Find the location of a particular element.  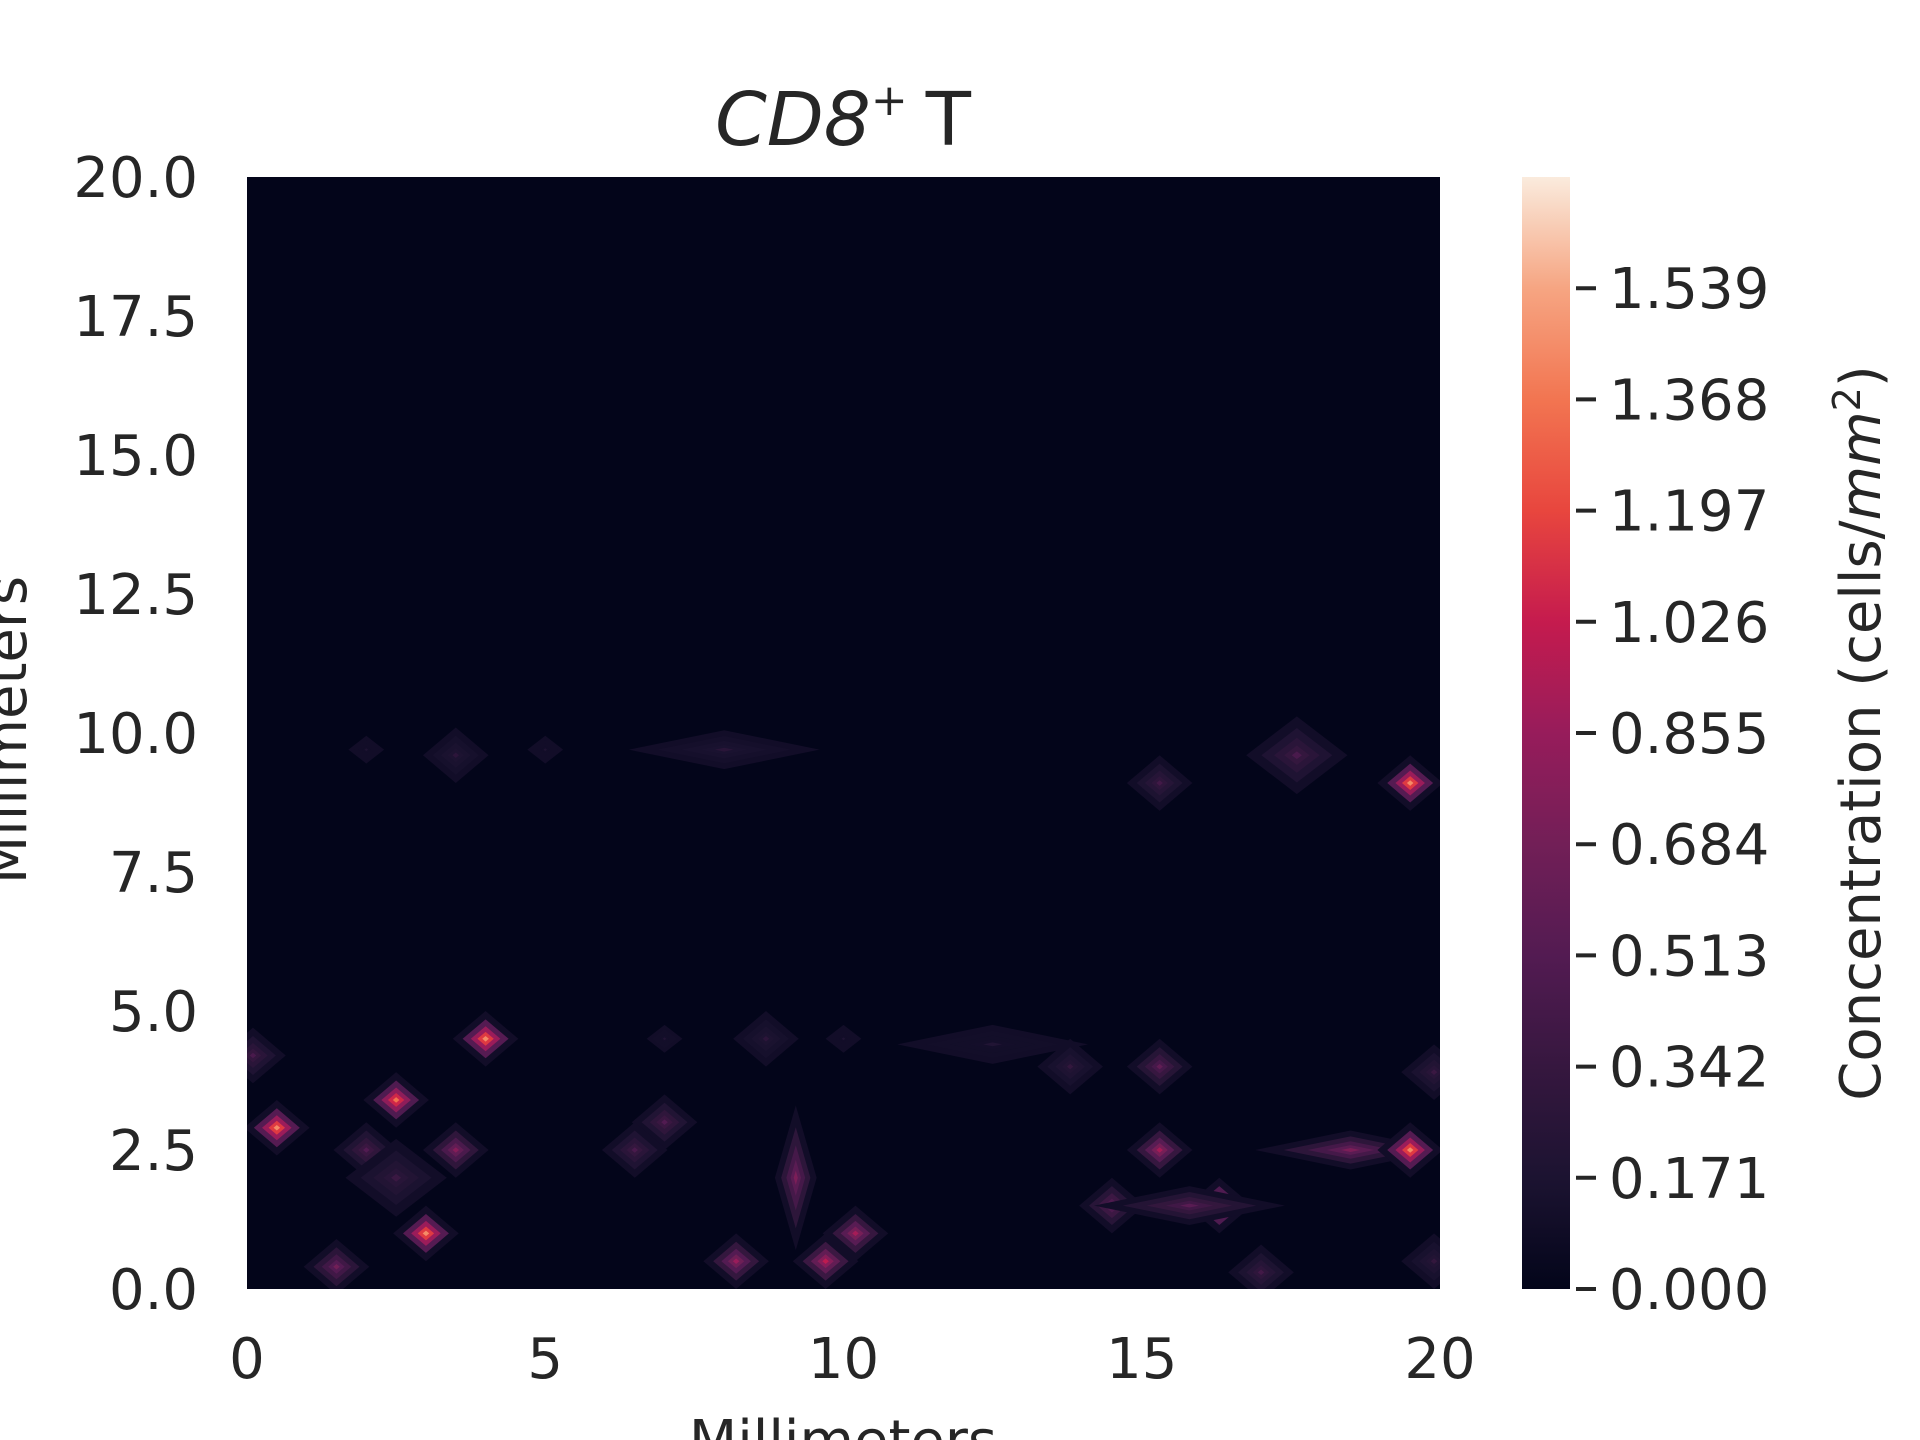

colorbar-label: Concentration (cells/mm2) is located at coordinates (1859, 732).